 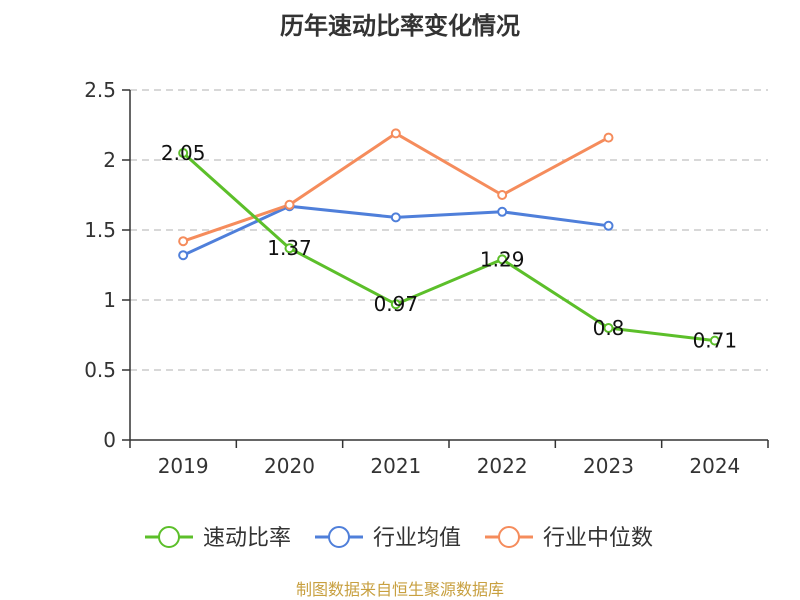 I want to click on data-label: 1.29, so click(x=502, y=259).